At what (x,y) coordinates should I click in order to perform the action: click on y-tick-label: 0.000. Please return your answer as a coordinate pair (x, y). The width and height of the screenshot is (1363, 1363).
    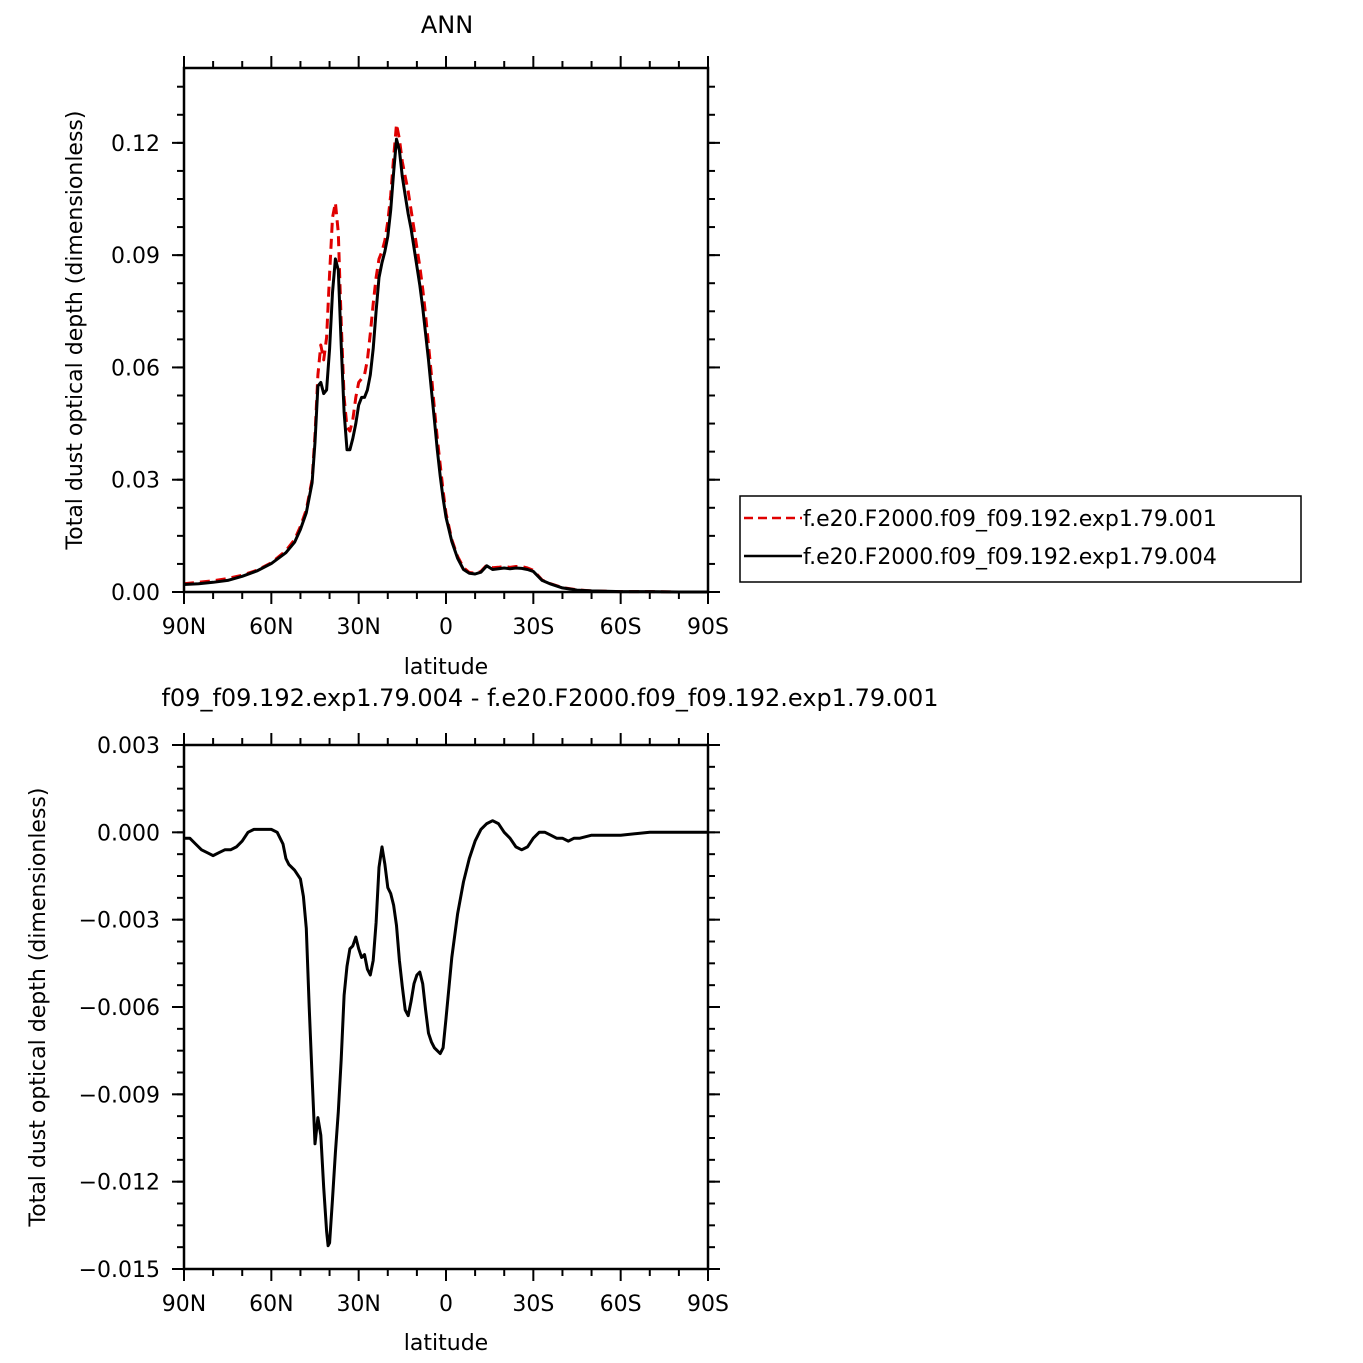
    Looking at the image, I should click on (128, 833).